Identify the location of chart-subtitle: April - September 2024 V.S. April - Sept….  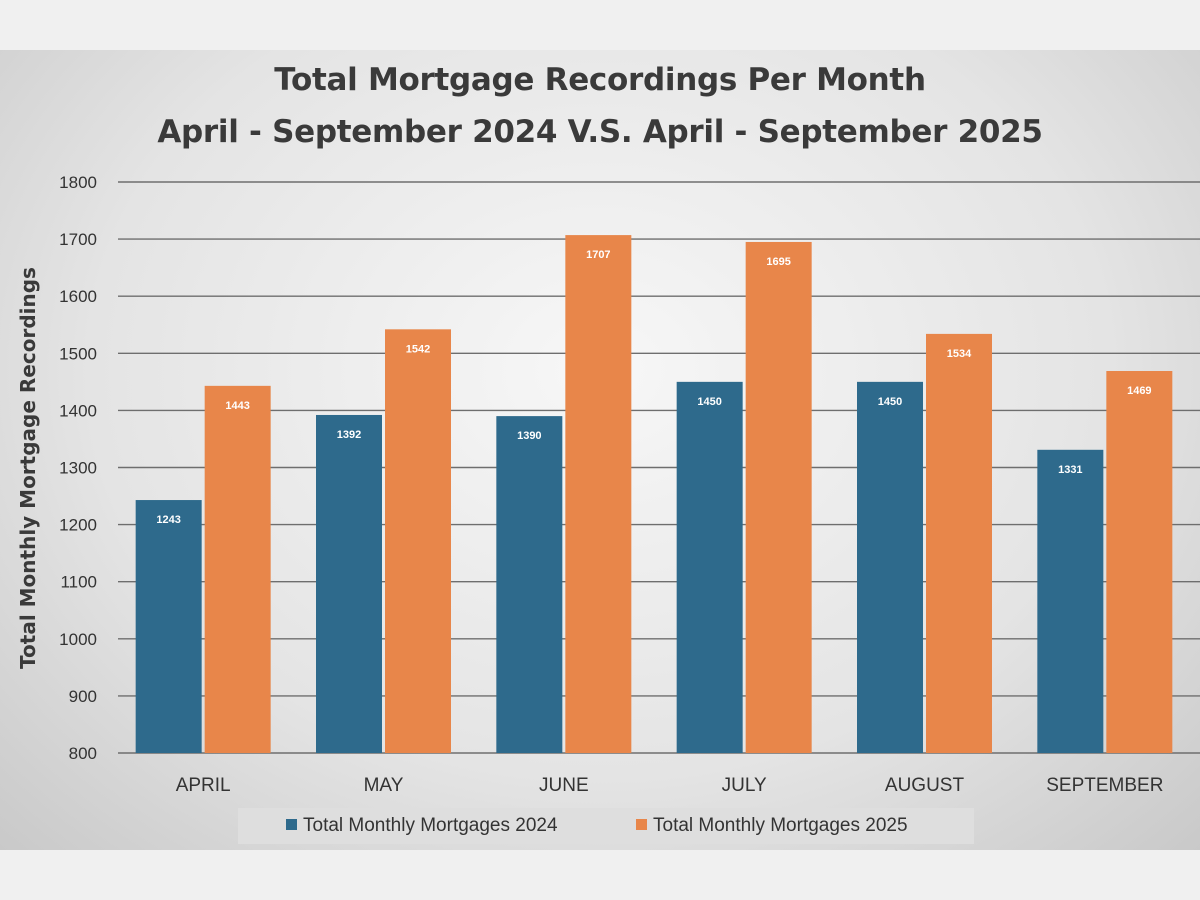
(600, 132).